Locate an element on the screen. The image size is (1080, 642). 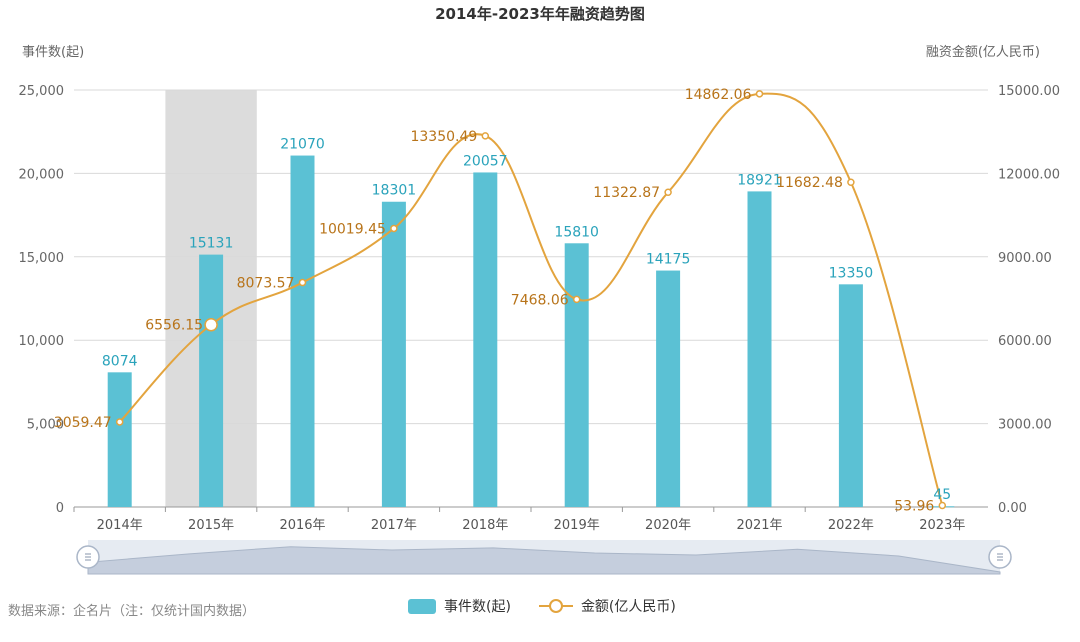
bar-value-label: 45 is located at coordinates (942, 495).